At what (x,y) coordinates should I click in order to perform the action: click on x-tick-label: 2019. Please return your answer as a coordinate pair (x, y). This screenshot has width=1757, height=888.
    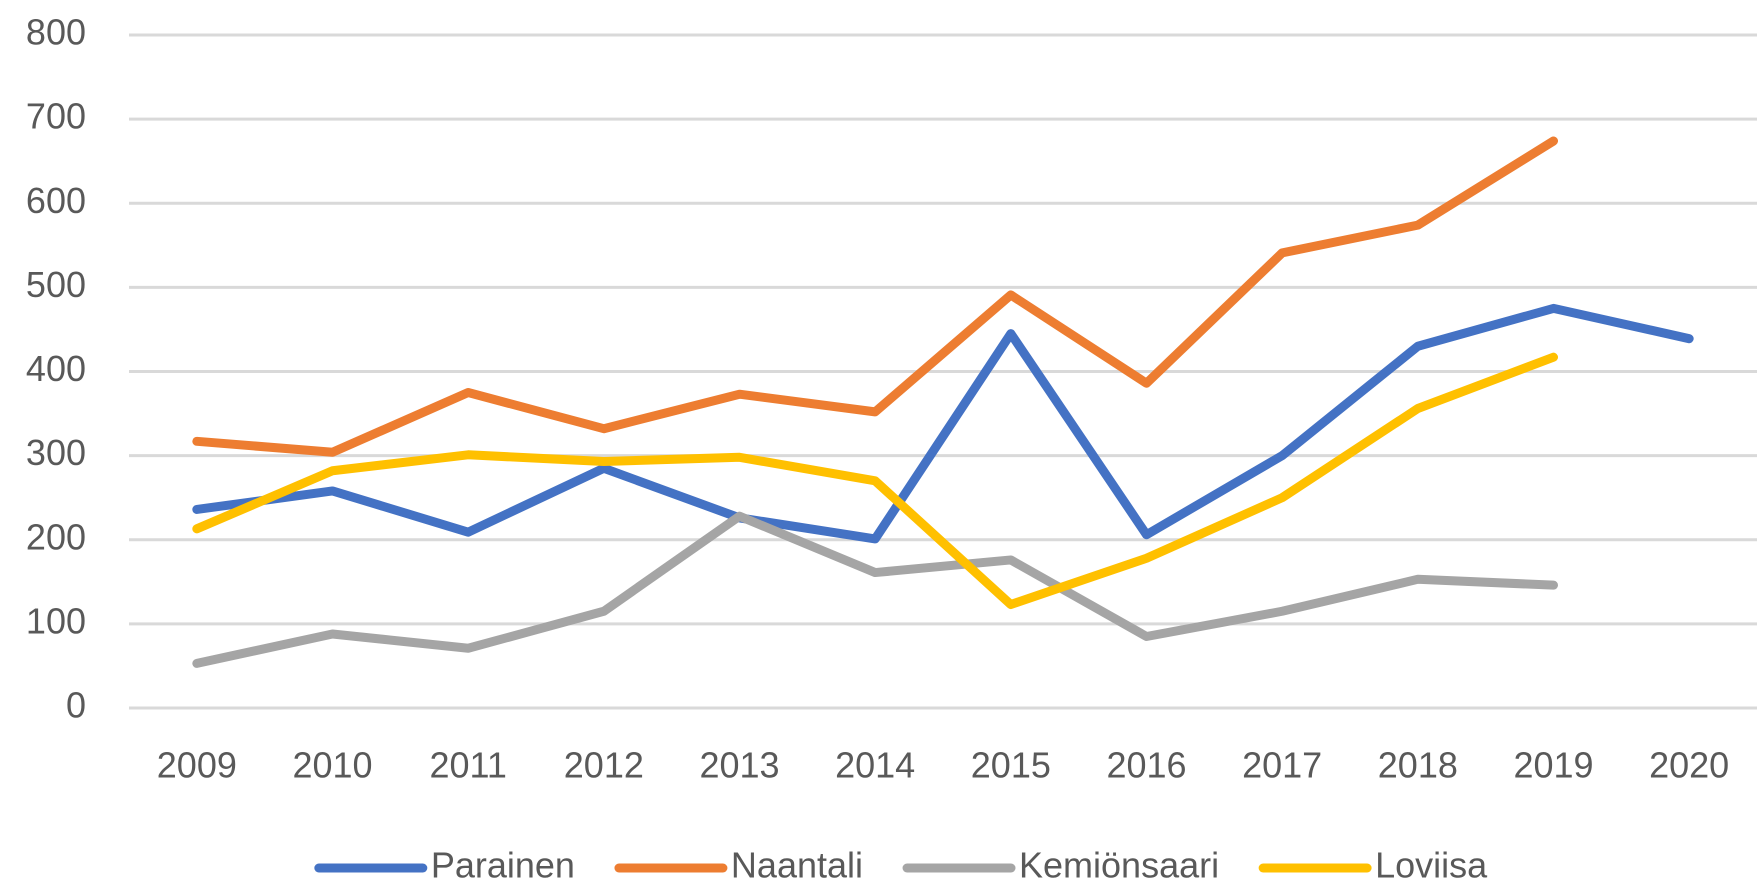
    Looking at the image, I should click on (1553, 765).